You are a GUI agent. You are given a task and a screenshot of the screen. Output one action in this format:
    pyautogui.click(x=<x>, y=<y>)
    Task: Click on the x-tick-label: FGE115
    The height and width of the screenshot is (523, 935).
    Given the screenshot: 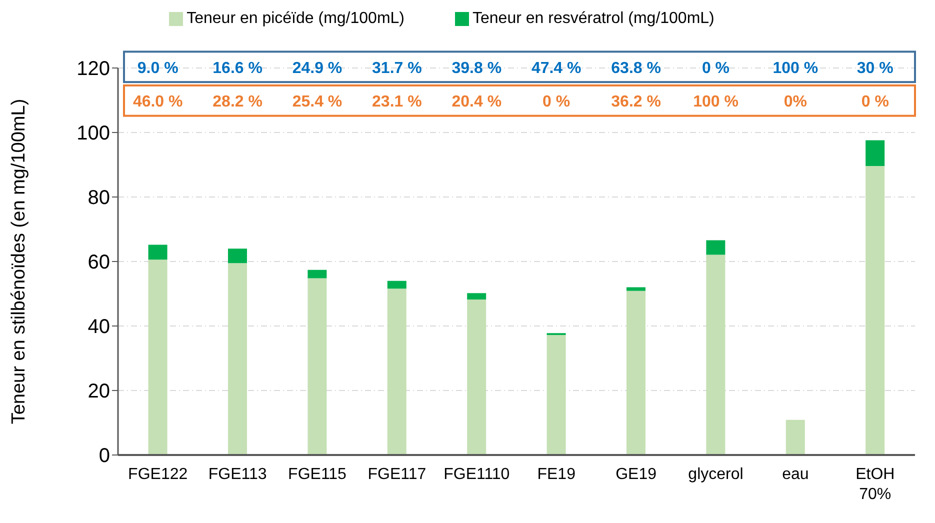 What is the action you would take?
    pyautogui.click(x=317, y=474)
    